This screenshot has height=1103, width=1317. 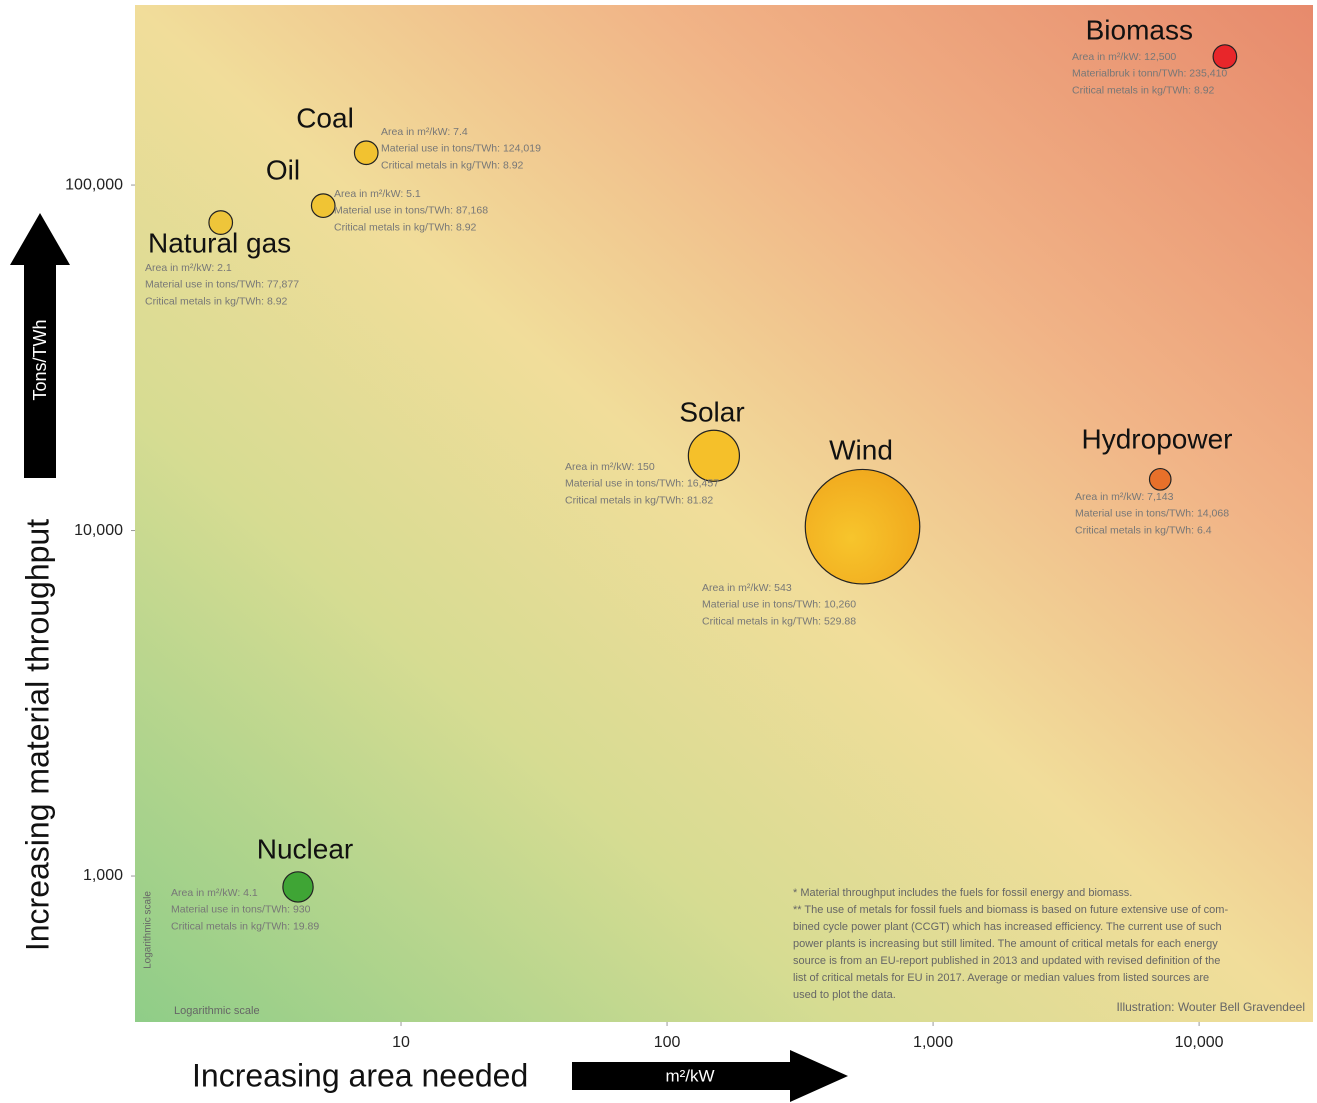 I want to click on point-note: Material use in tons/TWh: 77,877, so click(x=222, y=285).